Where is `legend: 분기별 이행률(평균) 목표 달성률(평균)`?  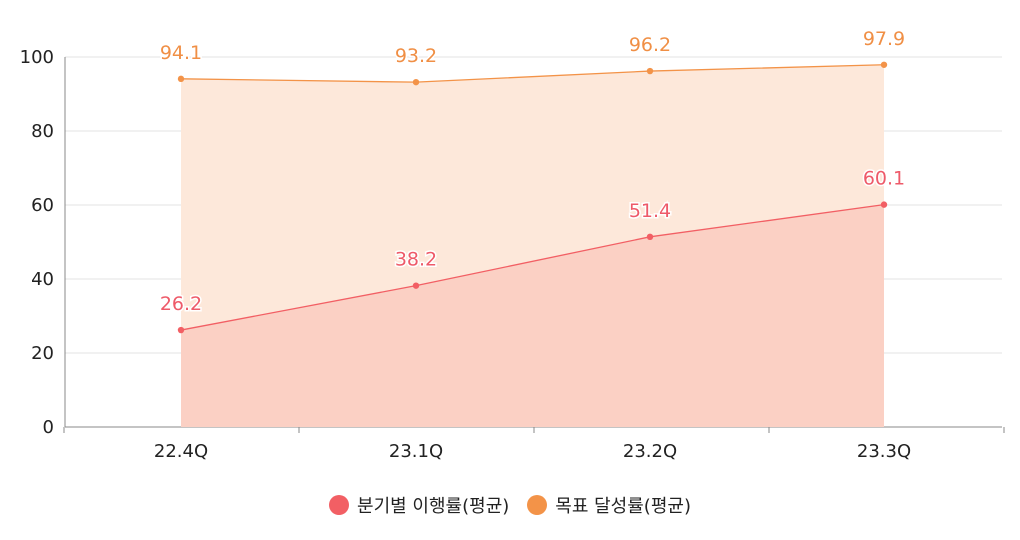 legend: 분기별 이행률(평균) 목표 달성률(평균) is located at coordinates (510, 505).